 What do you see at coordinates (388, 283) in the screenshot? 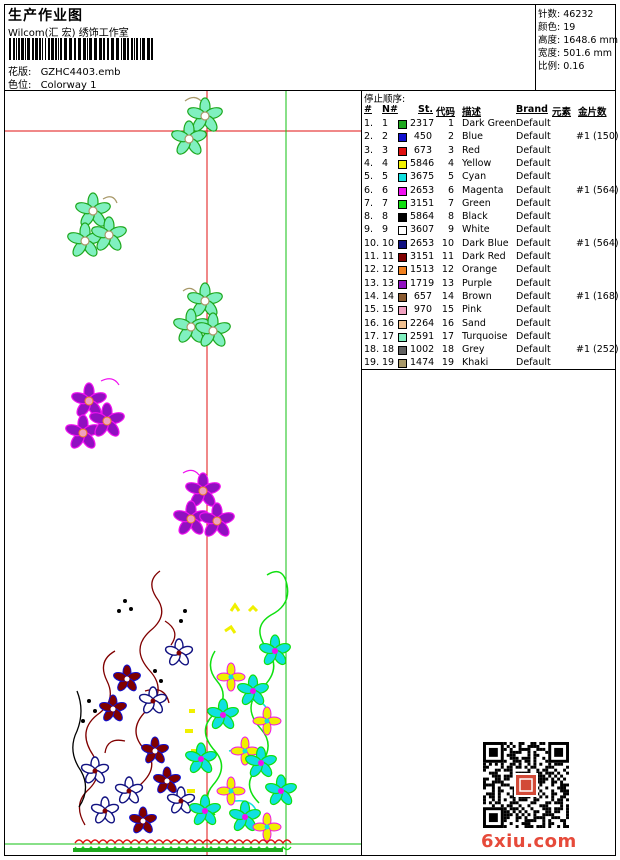
I see `row-n: 13` at bounding box center [388, 283].